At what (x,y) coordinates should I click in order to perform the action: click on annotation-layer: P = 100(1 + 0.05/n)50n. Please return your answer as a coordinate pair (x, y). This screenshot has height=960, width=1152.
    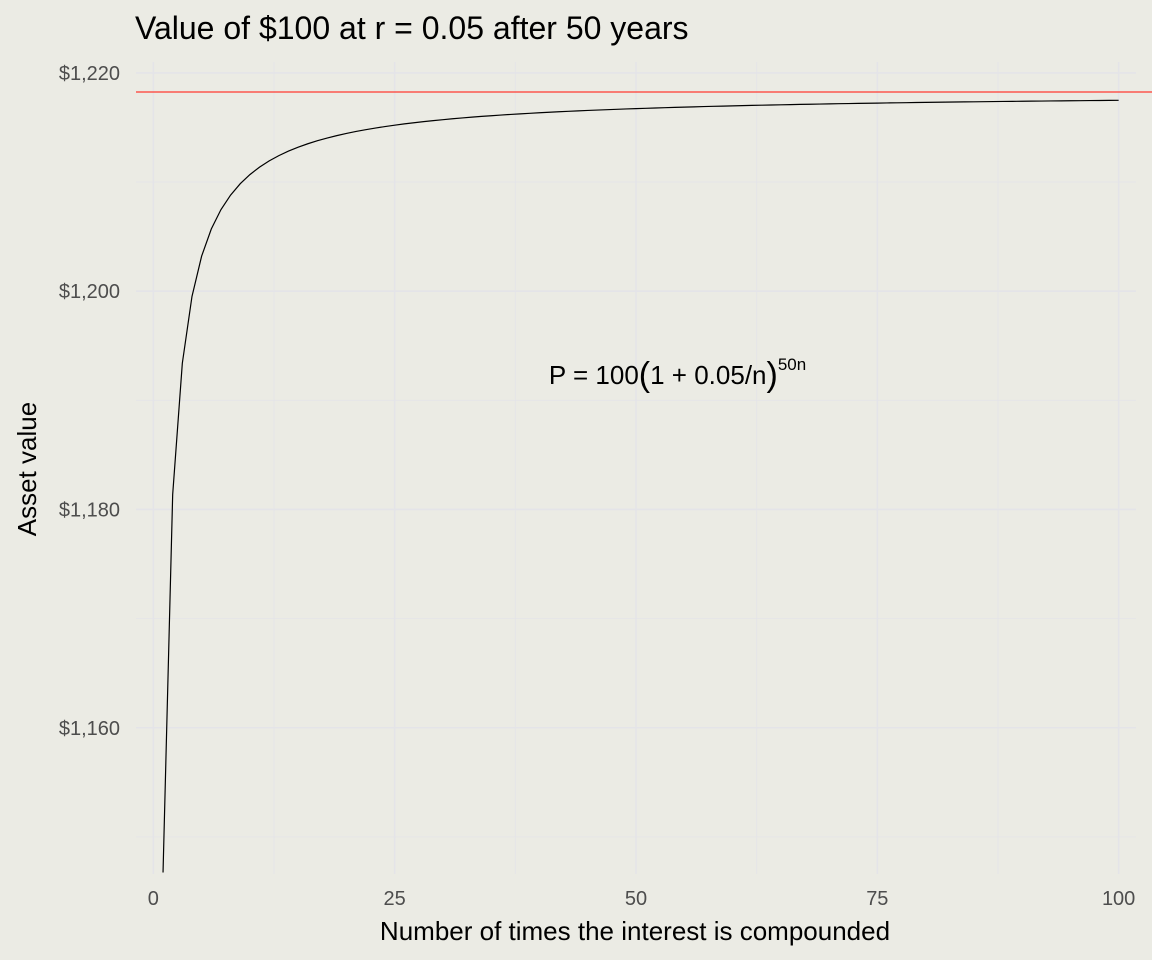
    Looking at the image, I should click on (677, 374).